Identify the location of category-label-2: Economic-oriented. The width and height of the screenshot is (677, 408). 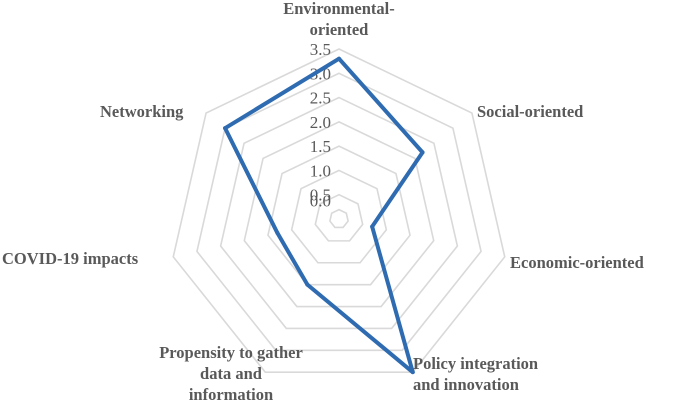
(577, 262).